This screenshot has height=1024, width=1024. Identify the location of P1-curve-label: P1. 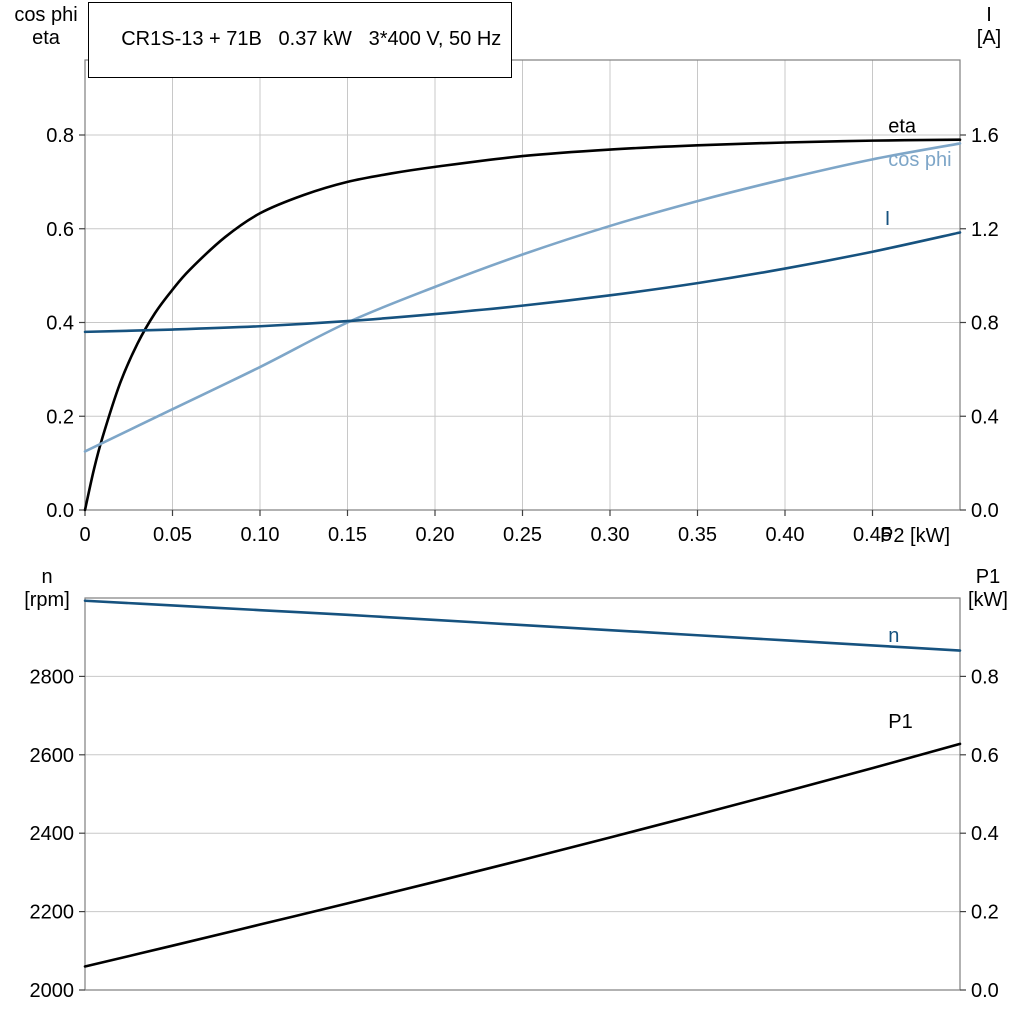
(900, 722).